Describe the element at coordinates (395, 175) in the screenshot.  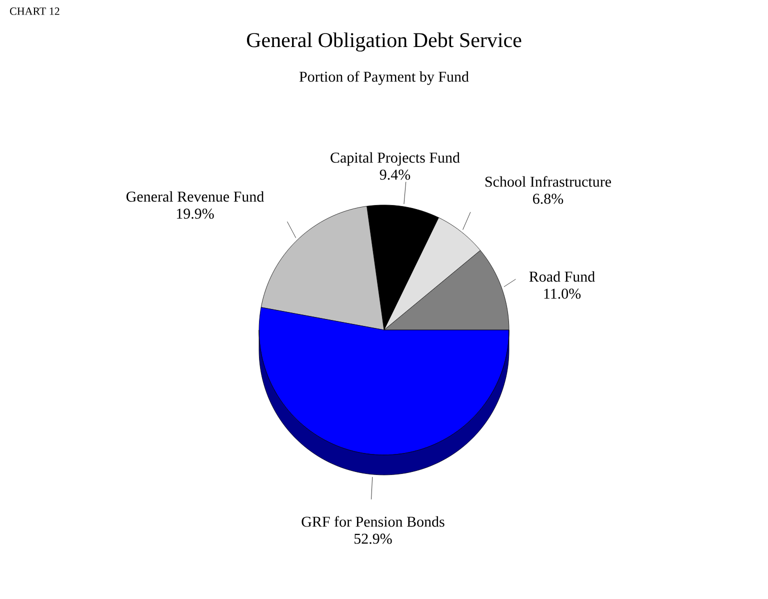
I see `data-label: 9.4%` at that location.